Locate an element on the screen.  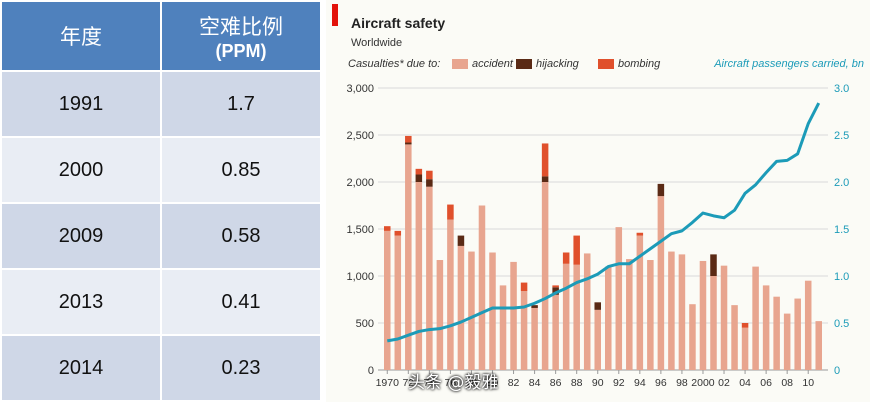
x-tick-label: 72 is located at coordinates (408, 383).